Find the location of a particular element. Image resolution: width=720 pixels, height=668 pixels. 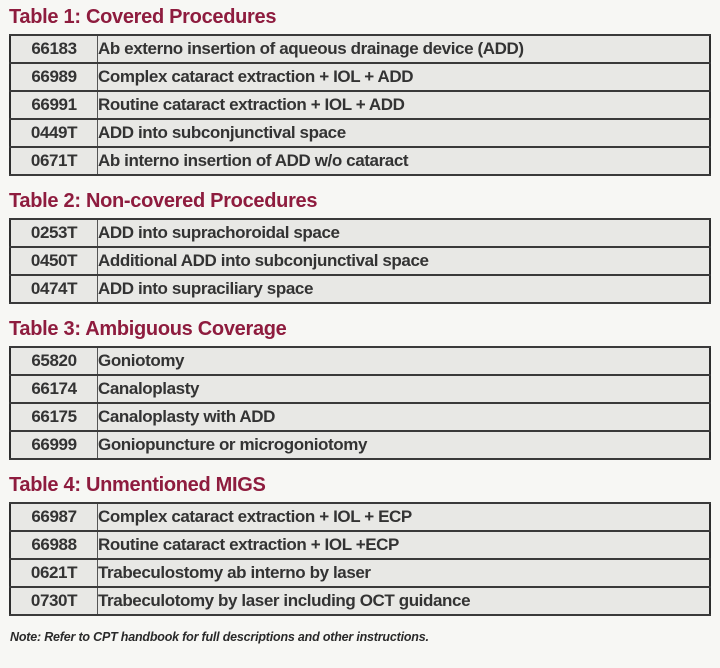

procedure-description-cell: Trabeculostomy ab interno by laser is located at coordinates (403, 573).